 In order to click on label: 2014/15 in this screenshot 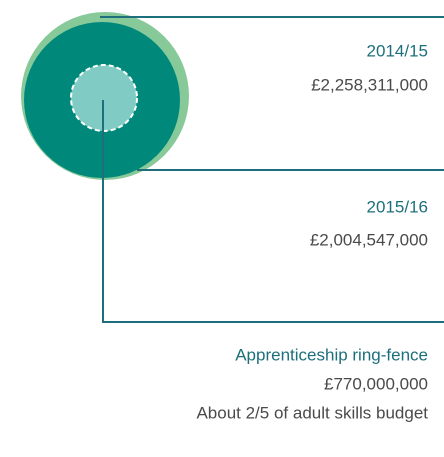, I will do `click(397, 50)`.